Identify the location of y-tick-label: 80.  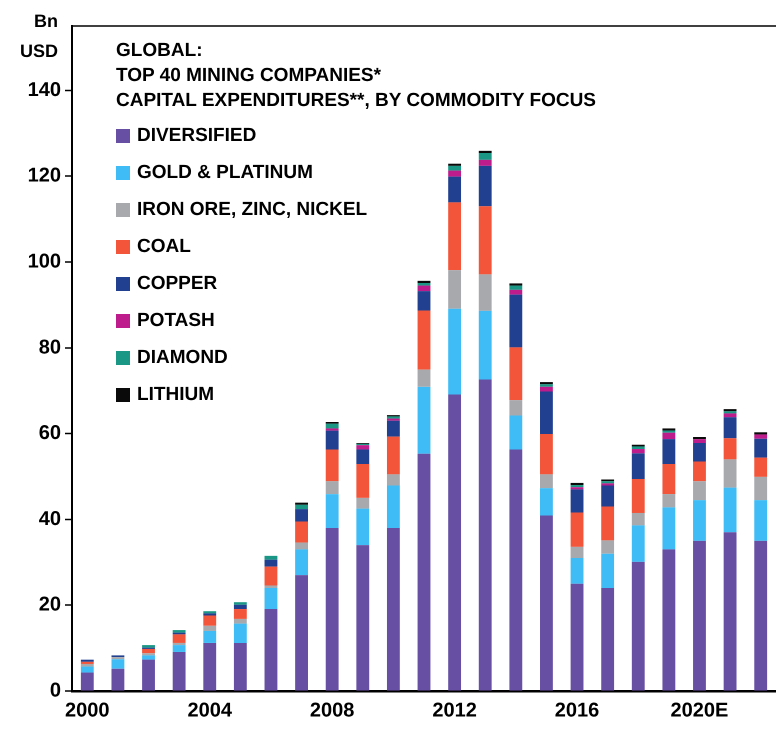
(49, 347).